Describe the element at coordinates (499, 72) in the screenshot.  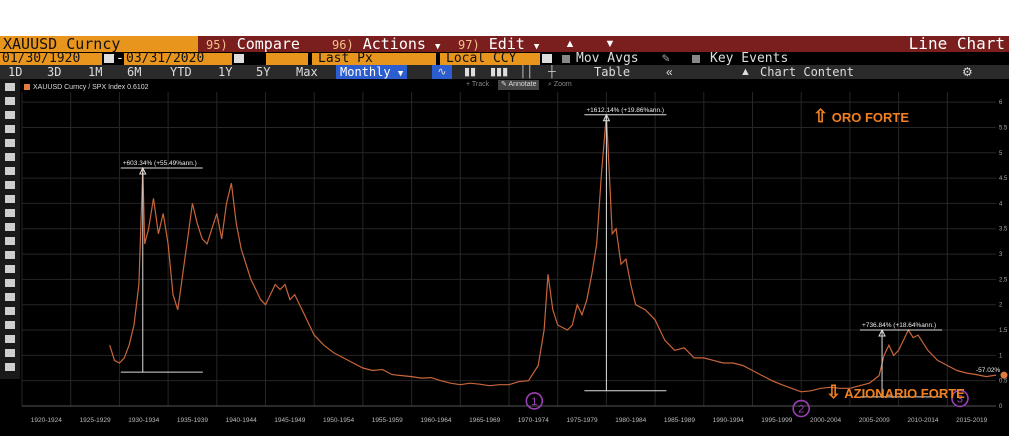
I see `bar-chart-icon: ▮▮▮` at that location.